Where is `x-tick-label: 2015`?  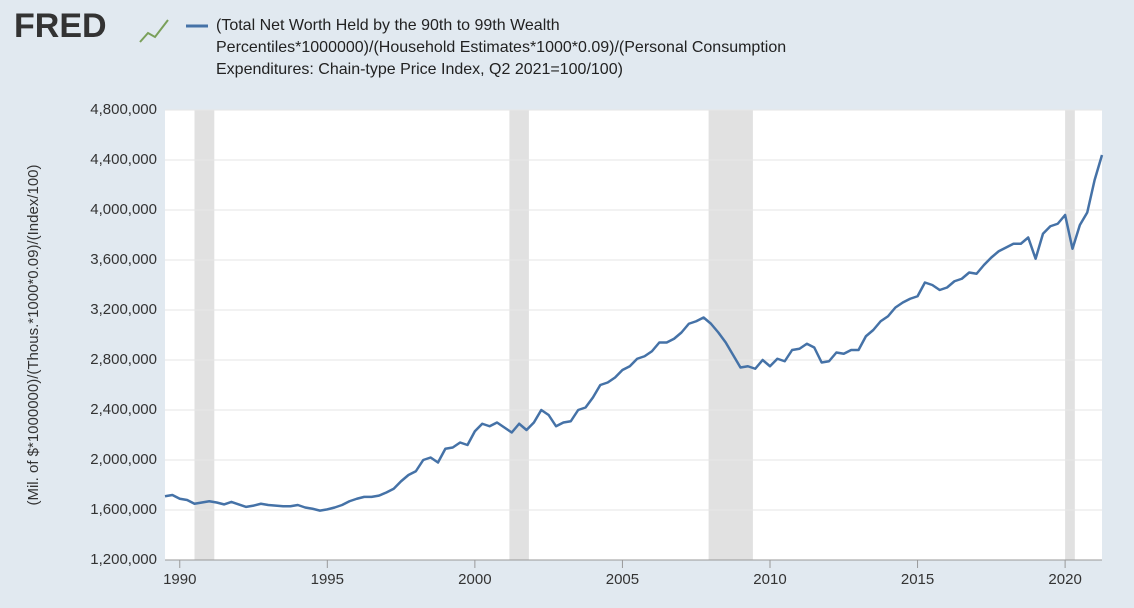 x-tick-label: 2015 is located at coordinates (917, 579).